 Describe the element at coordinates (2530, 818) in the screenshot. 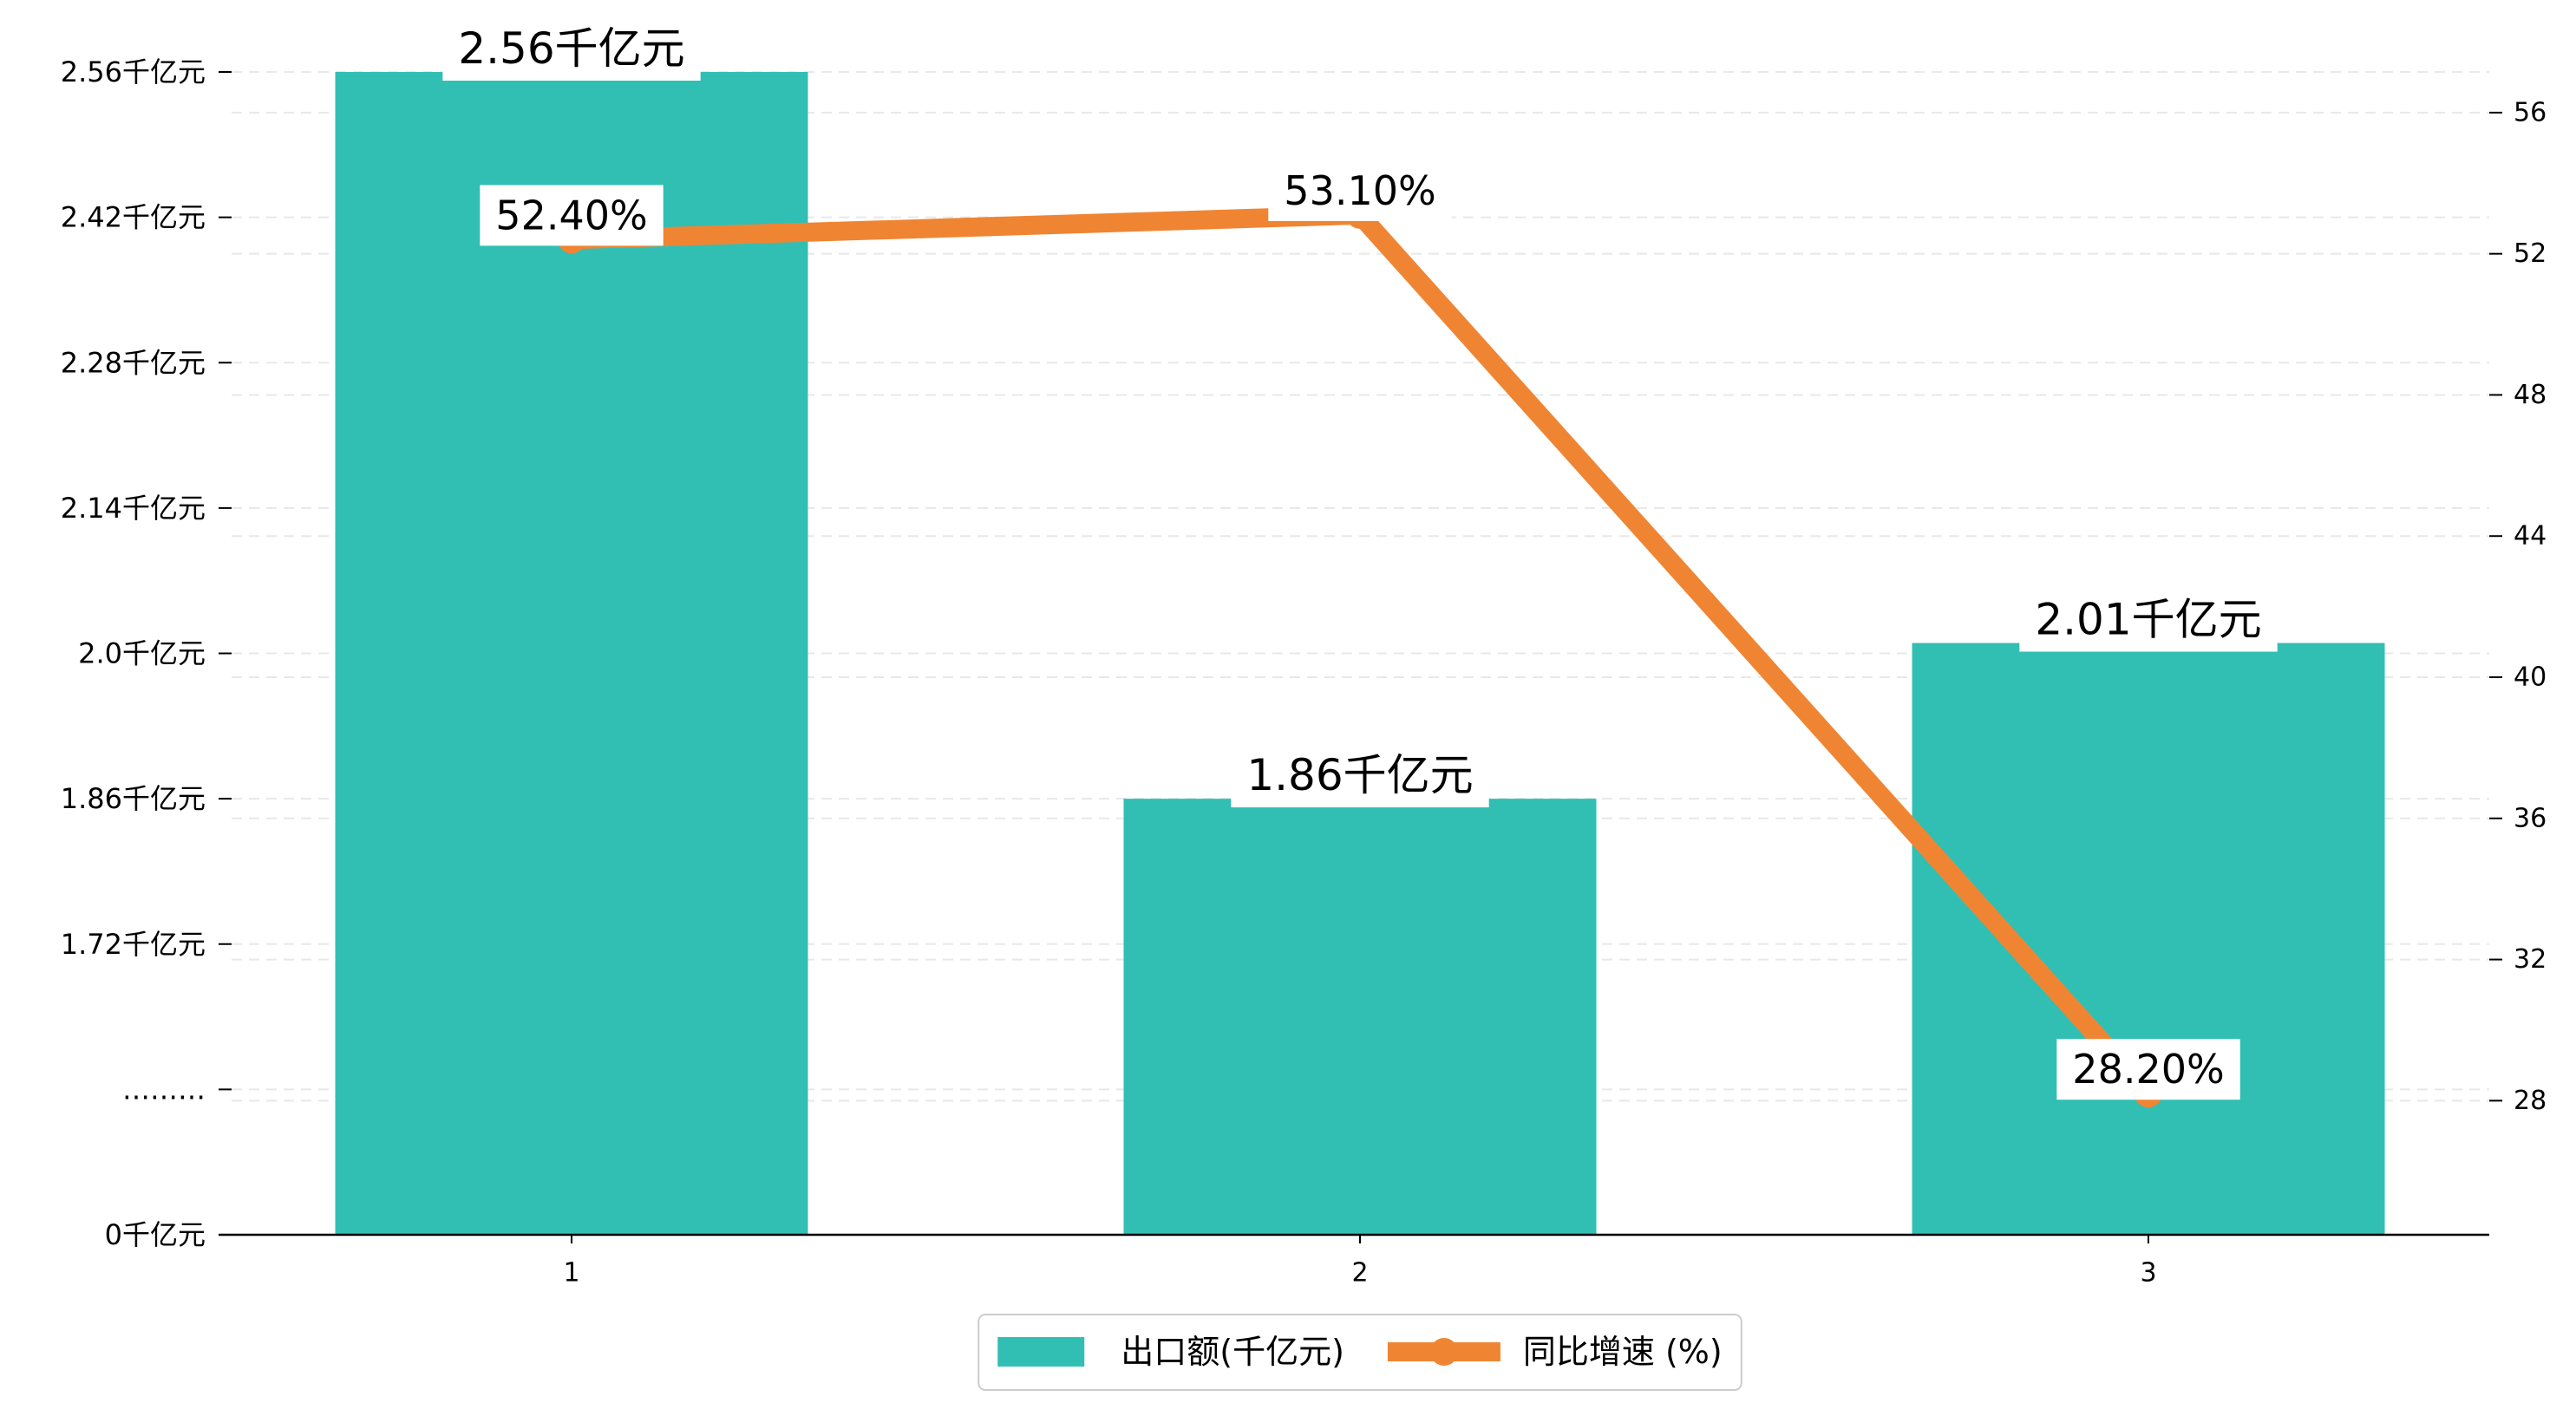

I see `y-right-tick-label: 36` at that location.